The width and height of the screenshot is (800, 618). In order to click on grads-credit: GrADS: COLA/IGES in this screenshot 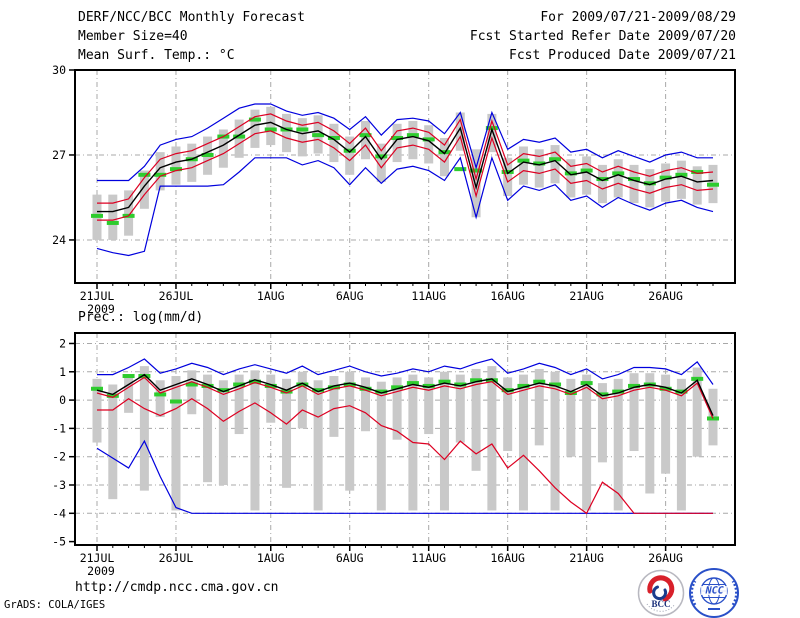, I will do `click(55, 605)`.